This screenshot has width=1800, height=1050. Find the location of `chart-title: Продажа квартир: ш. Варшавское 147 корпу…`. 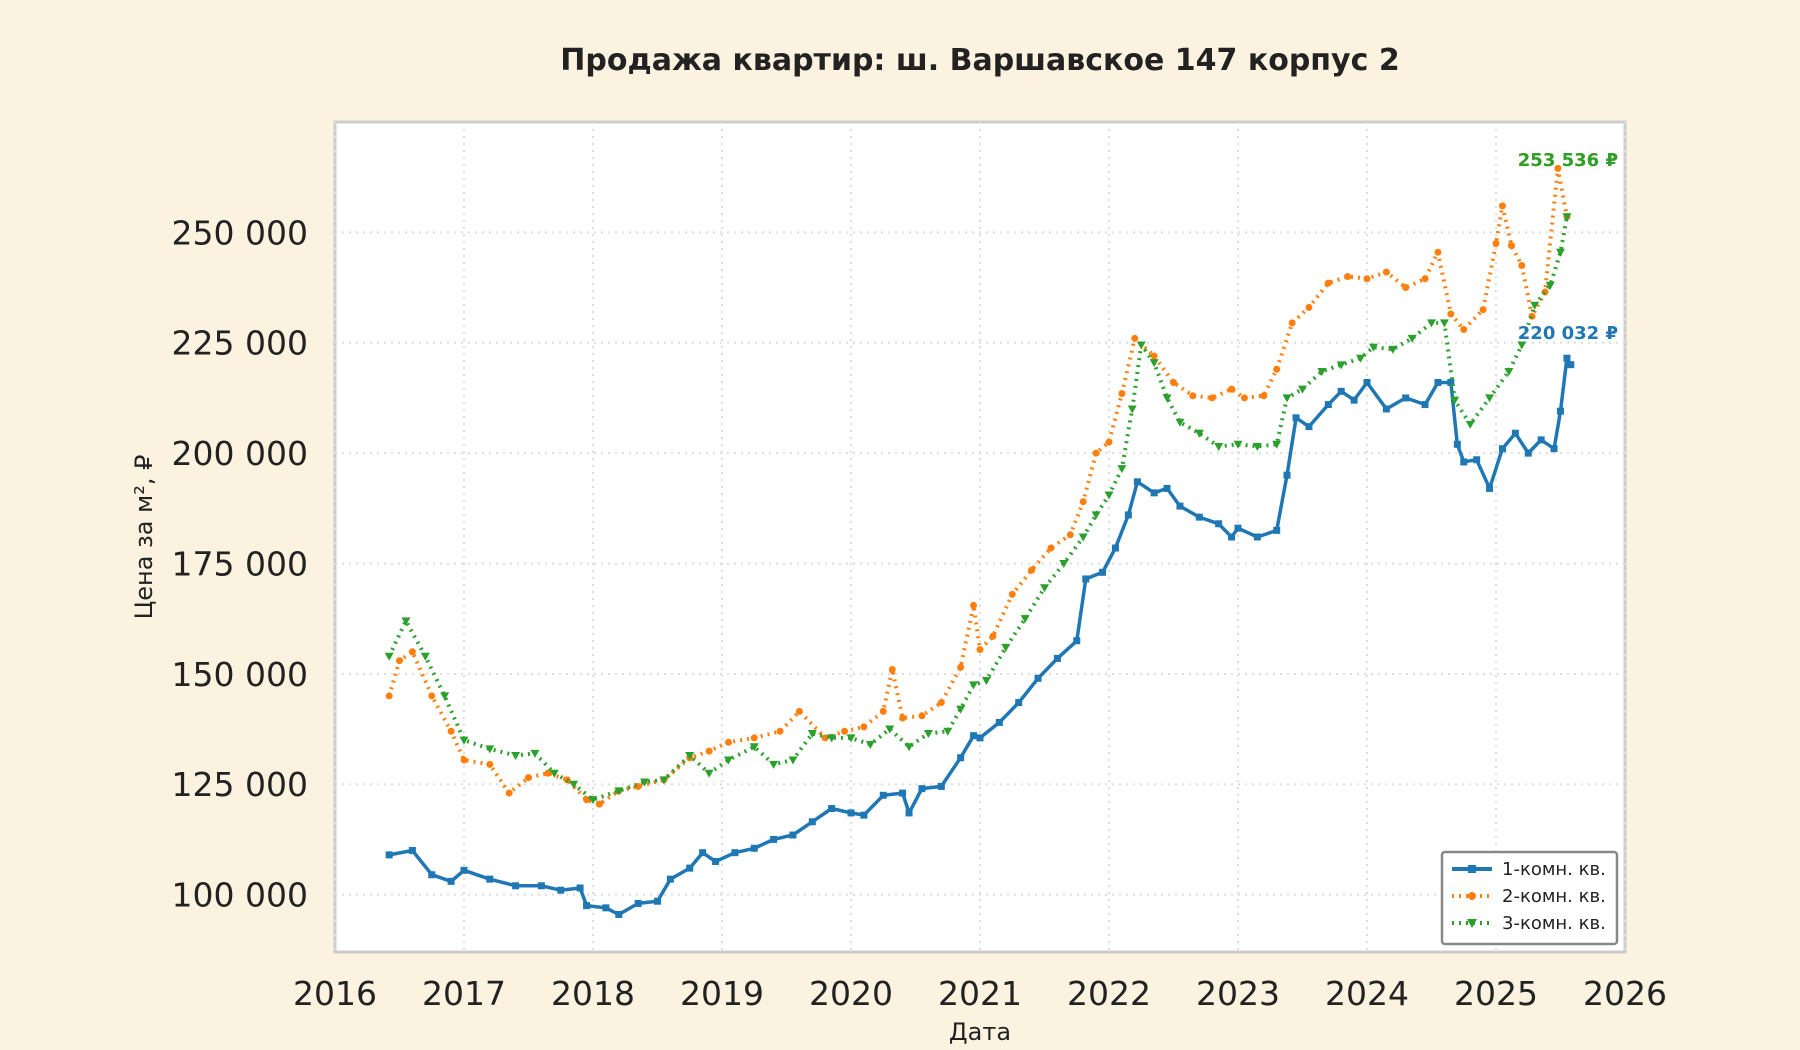

chart-title: Продажа квартир: ш. Варшавское 147 корпу… is located at coordinates (979, 60).